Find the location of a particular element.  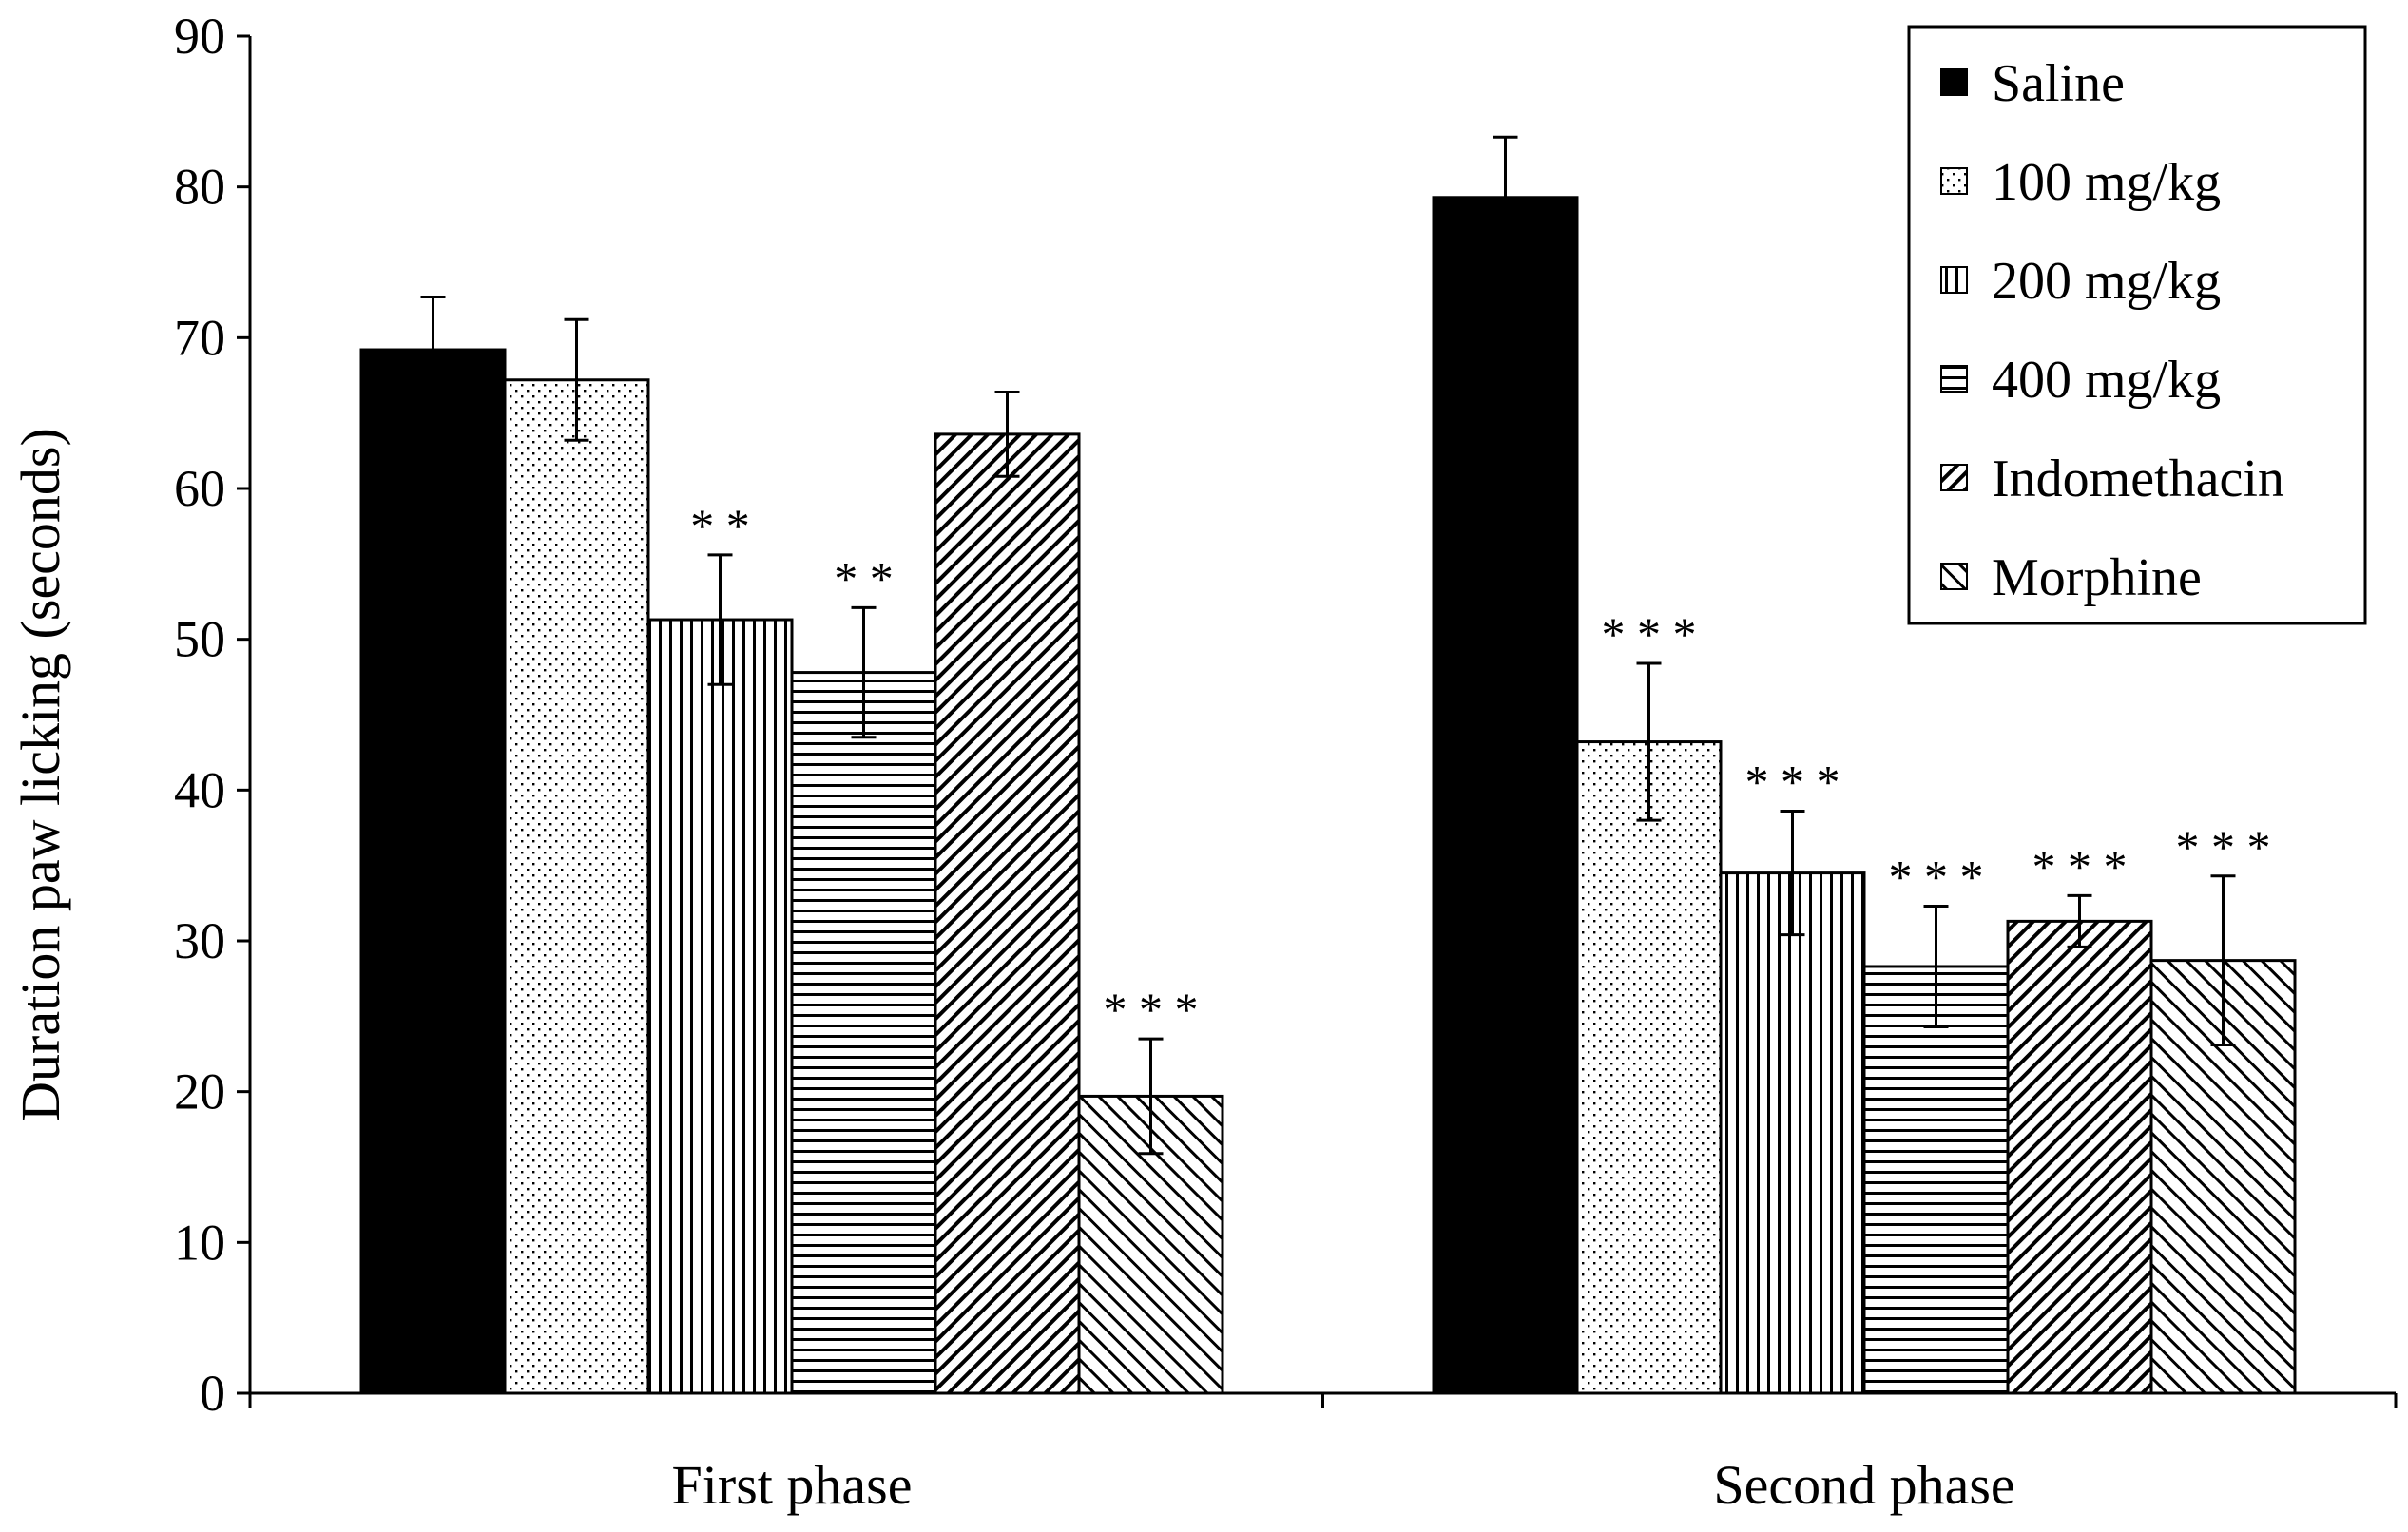

y-tick-label: 50 is located at coordinates (199, 639).